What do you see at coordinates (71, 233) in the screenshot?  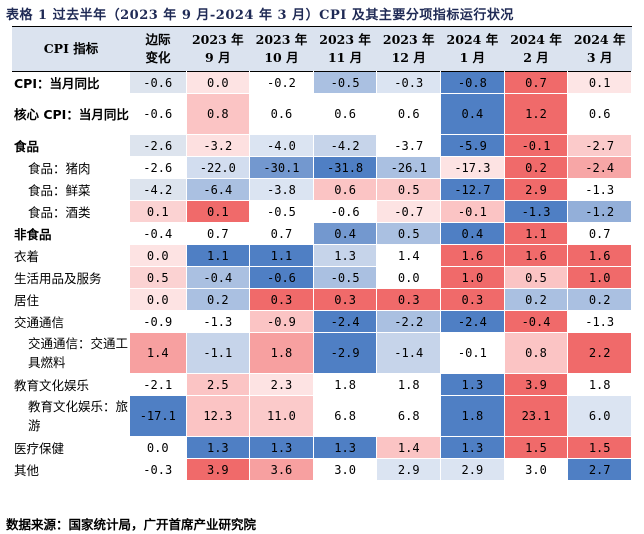 I see `row-label: 非食品` at bounding box center [71, 233].